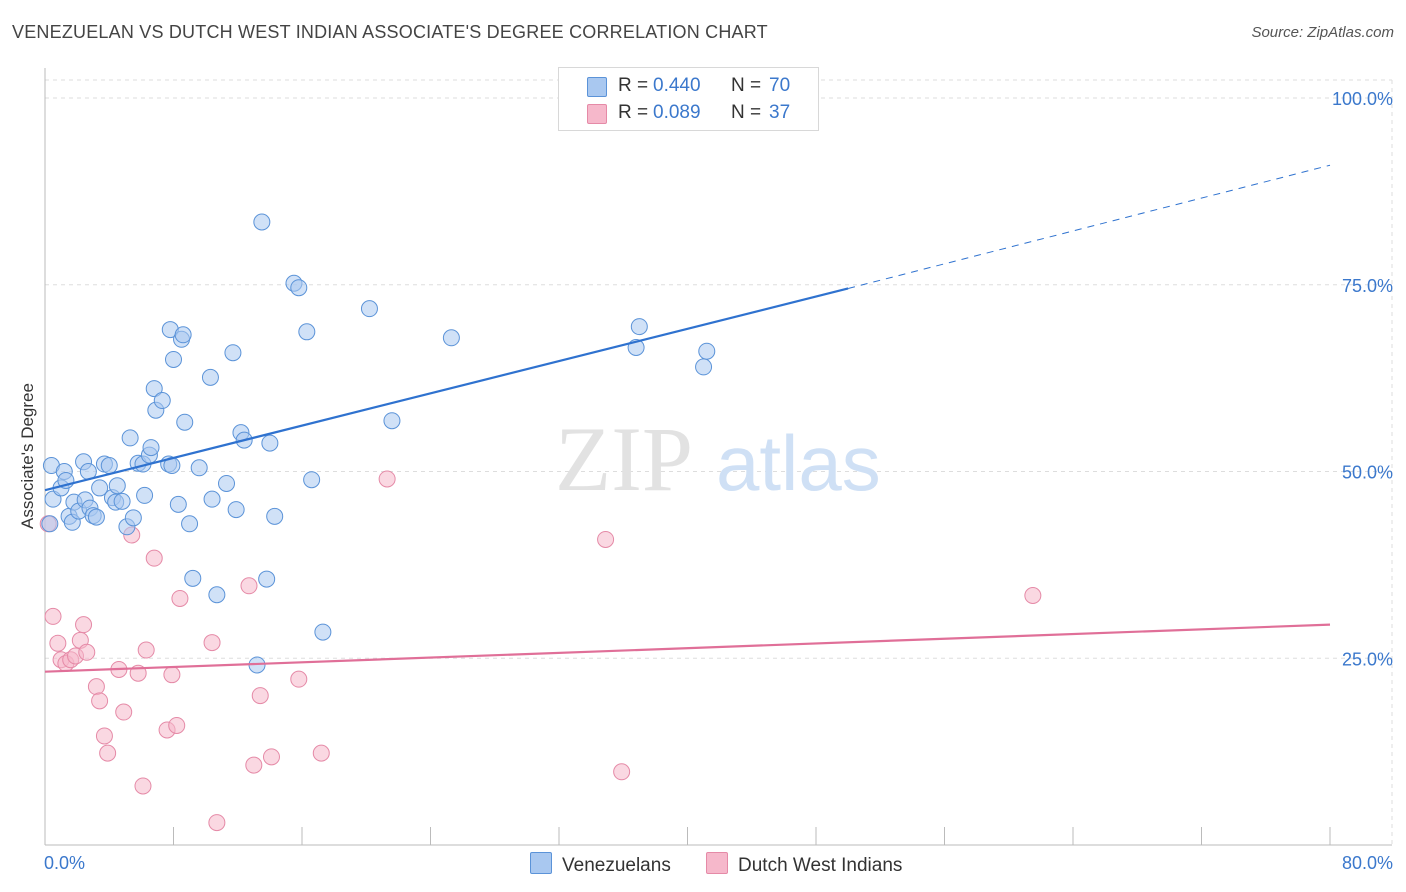  Describe the element at coordinates (677, 112) in the screenshot. I see `legend-r-value: 0.089` at that location.